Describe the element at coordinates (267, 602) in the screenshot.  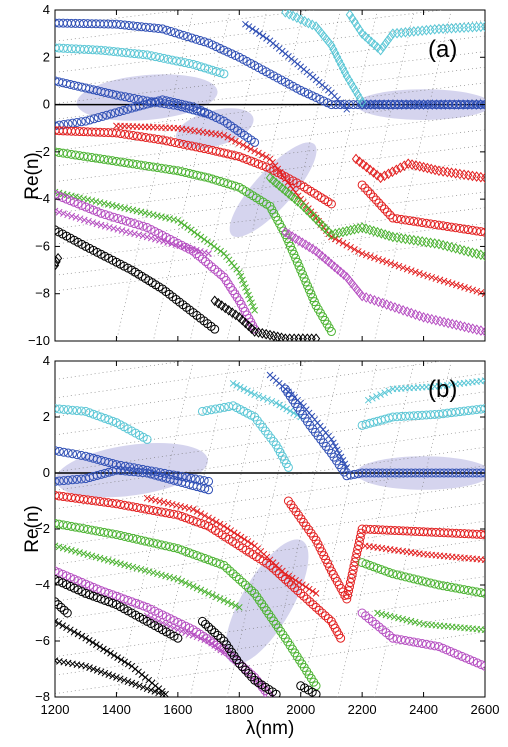
I see `highlight-ellipse` at that location.